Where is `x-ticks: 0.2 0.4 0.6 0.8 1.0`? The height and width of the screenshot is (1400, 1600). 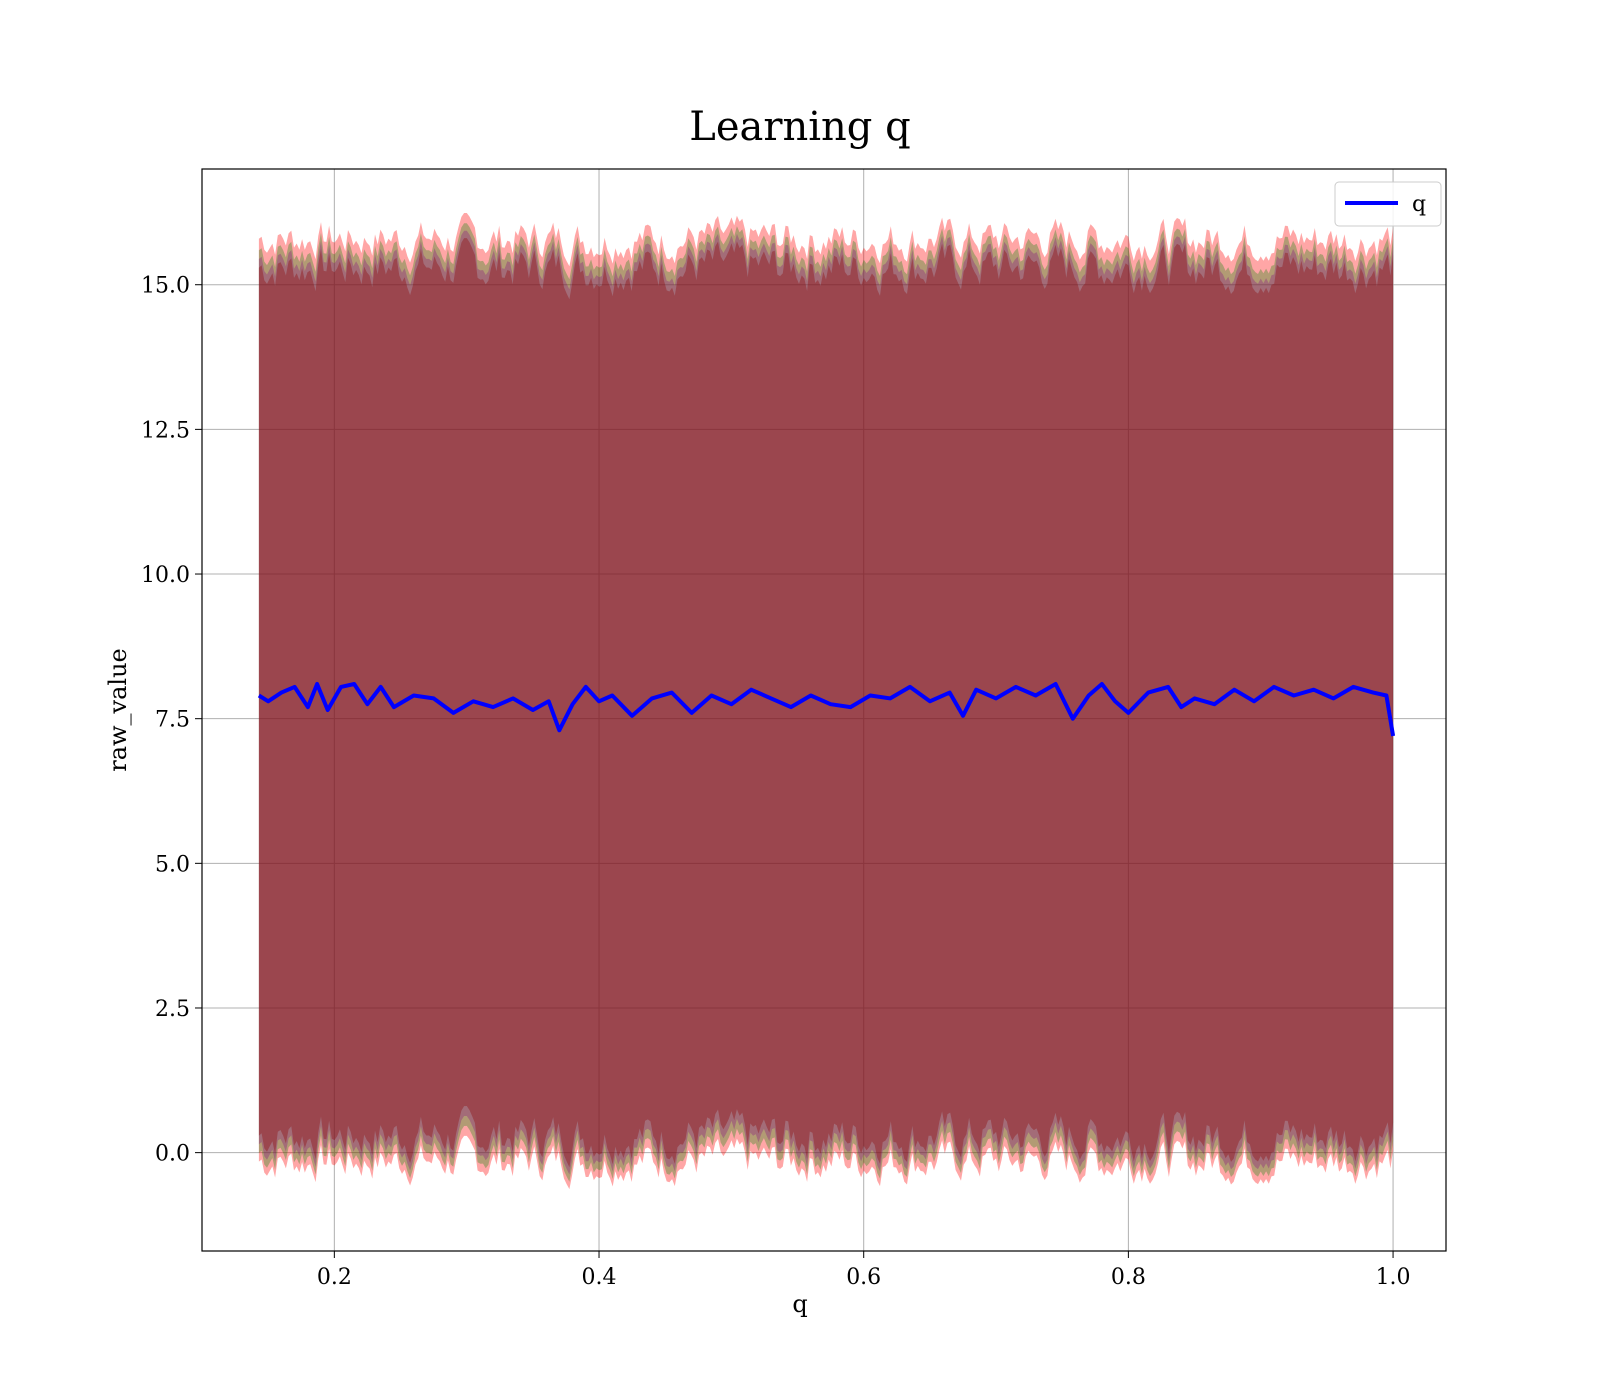 x-ticks: 0.2 0.4 0.6 0.8 1.0 is located at coordinates (864, 1270).